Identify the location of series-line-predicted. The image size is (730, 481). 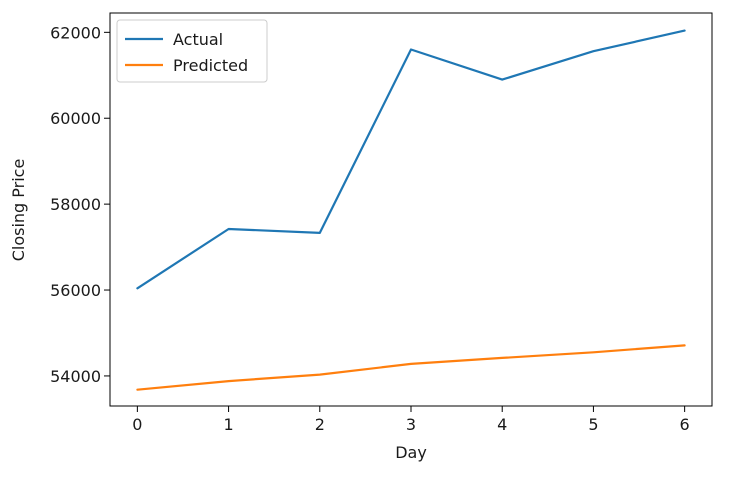
(411, 367).